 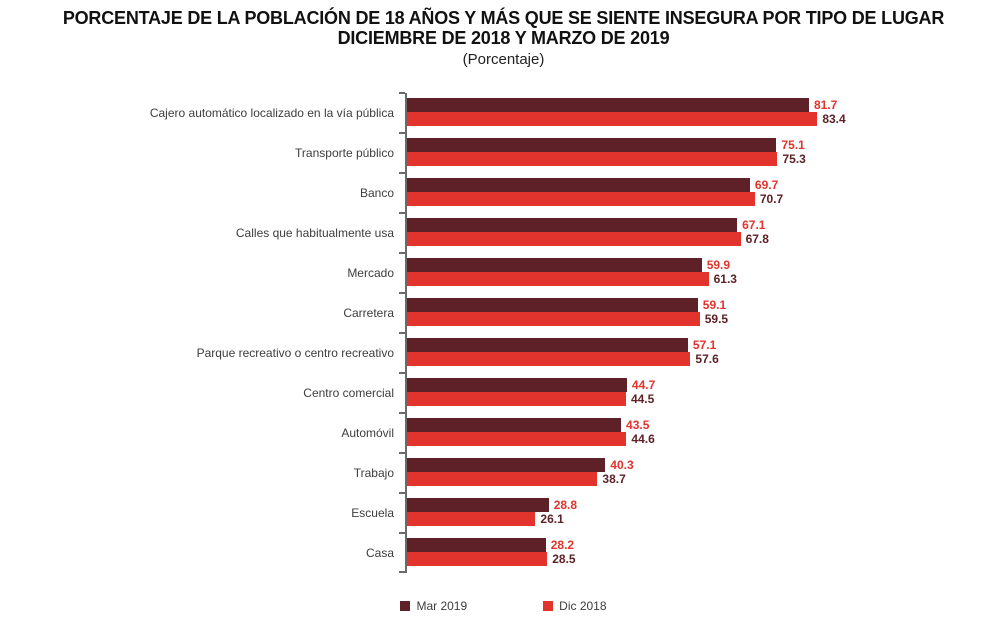 I want to click on value-label-dic-2018: 75.3, so click(x=794, y=159).